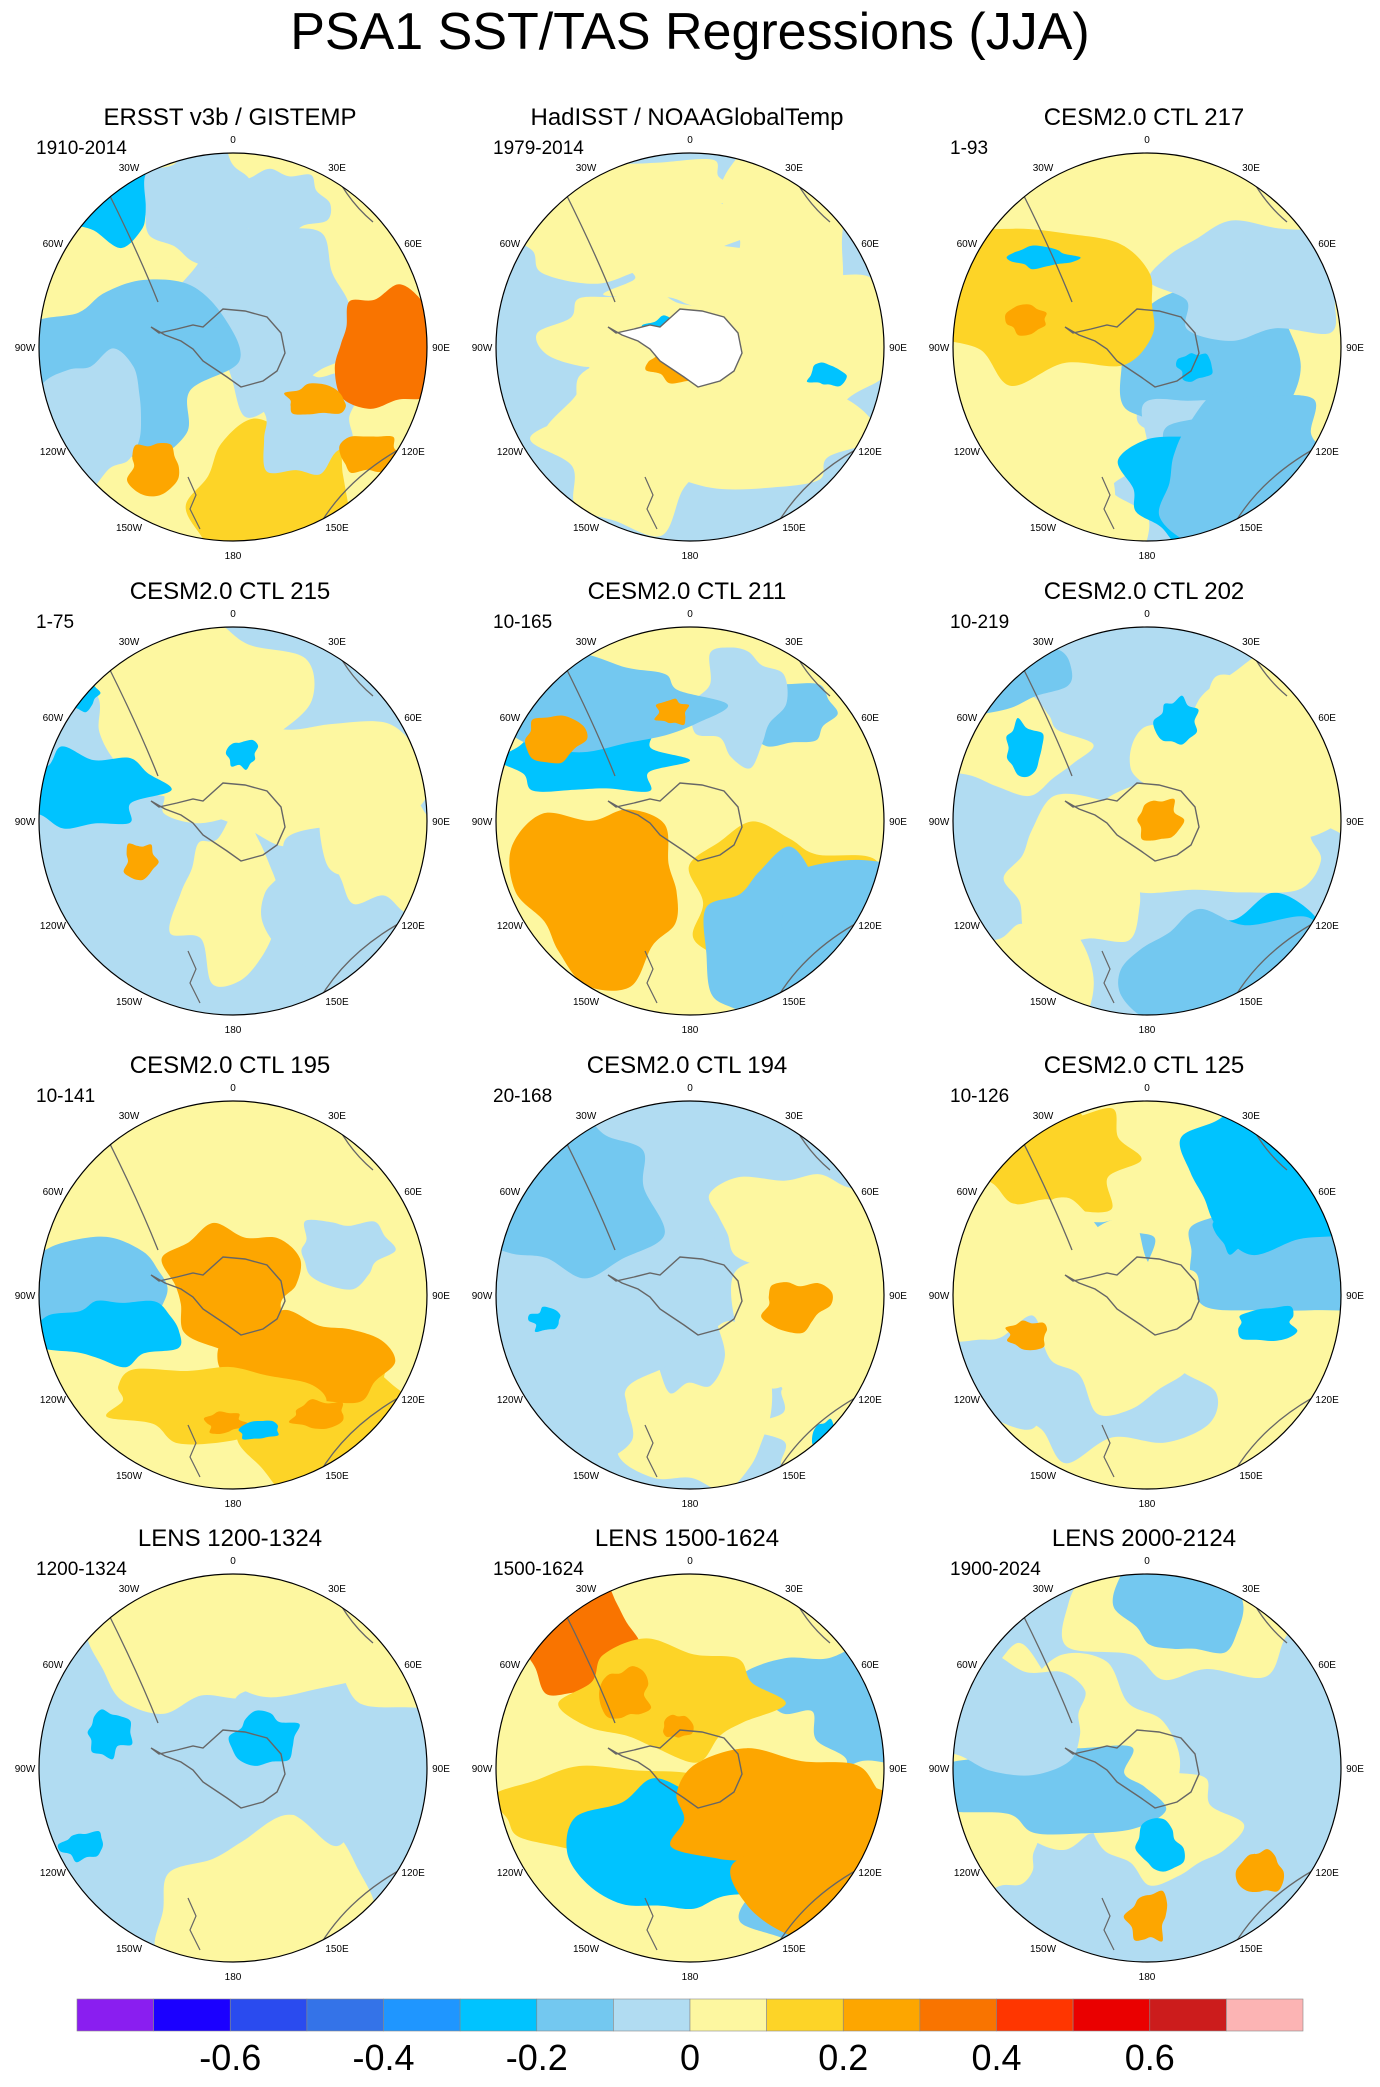  I want to click on panel-period-label: 1200-1324, so click(81, 1569).